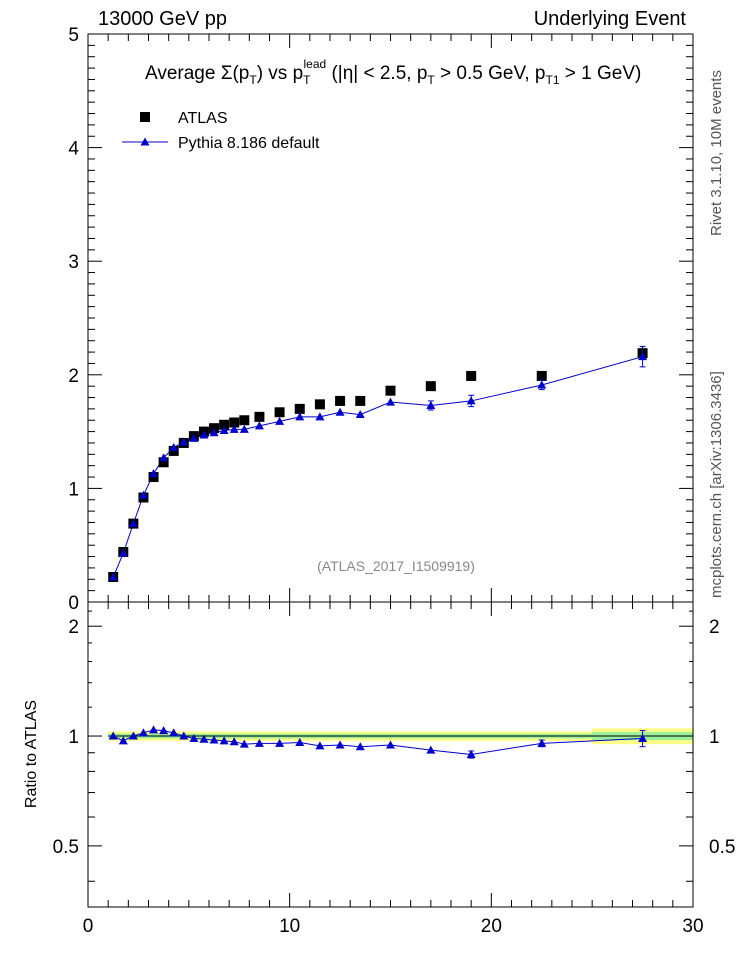 This screenshot has height=972, width=746. Describe the element at coordinates (714, 627) in the screenshot. I see `ratio-y-tick-label-right: 2` at that location.